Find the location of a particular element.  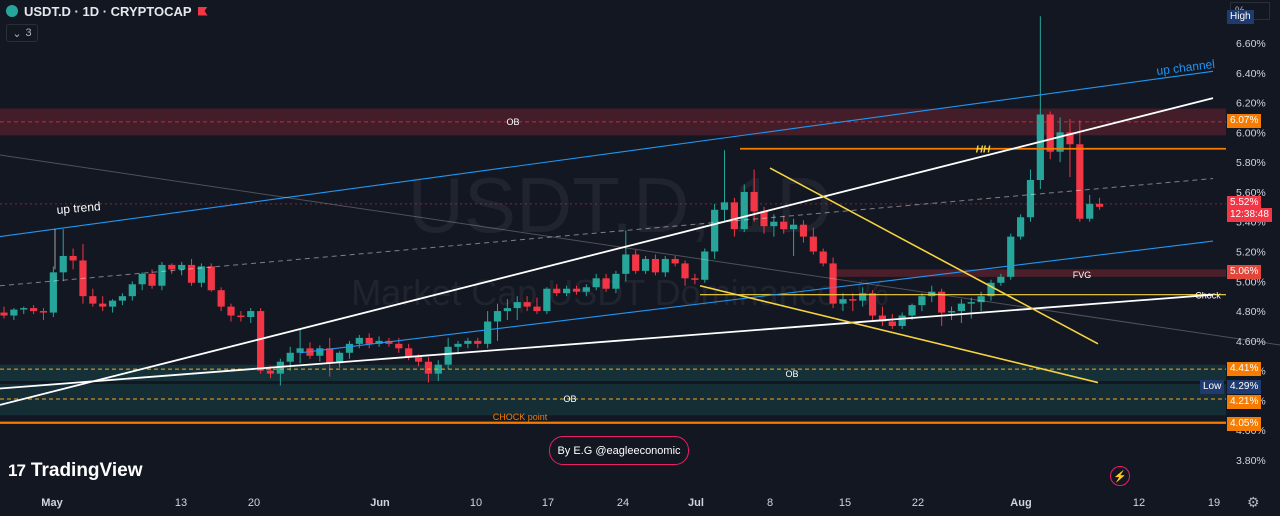

credit-text: By E.G @eagleeconomic is located at coordinates (619, 450).